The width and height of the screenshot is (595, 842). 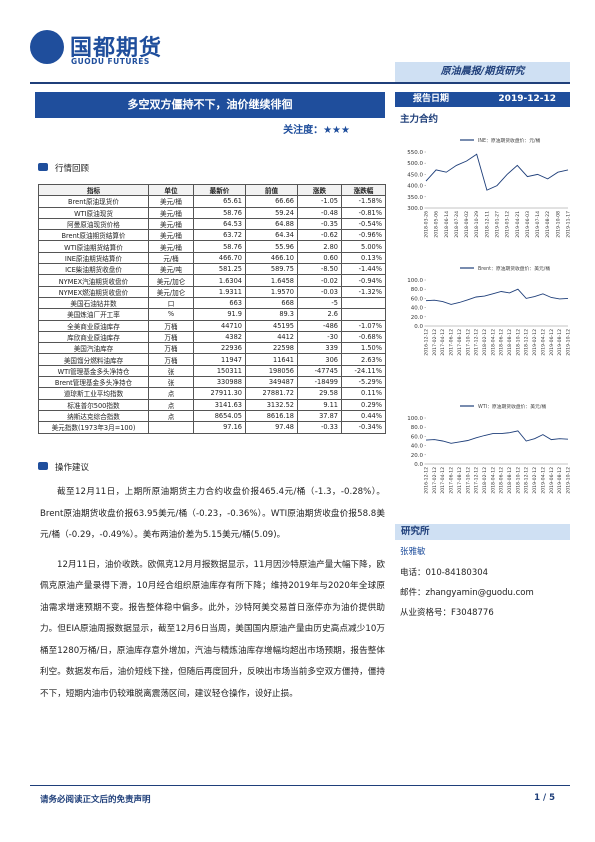 What do you see at coordinates (93, 325) in the screenshot?
I see `table-cell: 全美商业原油库存` at bounding box center [93, 325].